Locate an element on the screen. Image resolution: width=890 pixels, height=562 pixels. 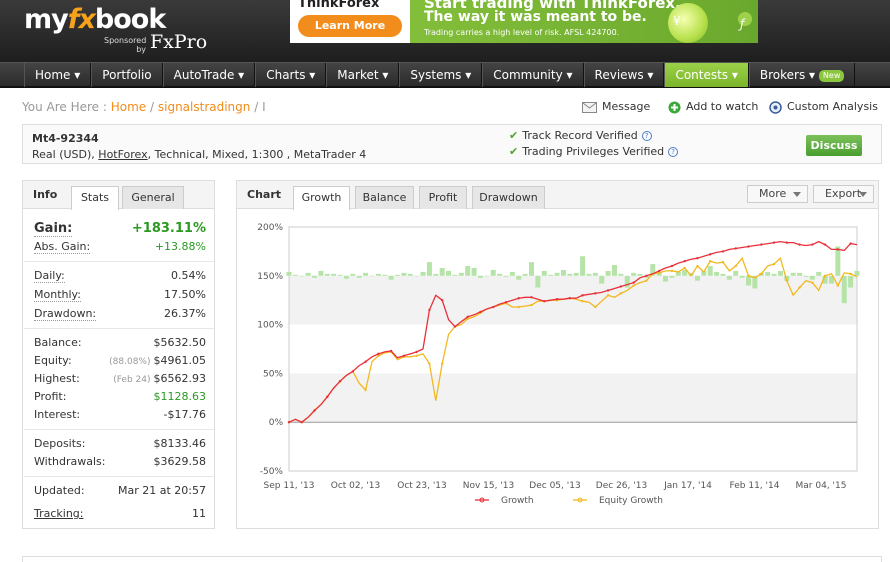
track-record-verified: ✔ Track Record Verified? is located at coordinates (580, 135).